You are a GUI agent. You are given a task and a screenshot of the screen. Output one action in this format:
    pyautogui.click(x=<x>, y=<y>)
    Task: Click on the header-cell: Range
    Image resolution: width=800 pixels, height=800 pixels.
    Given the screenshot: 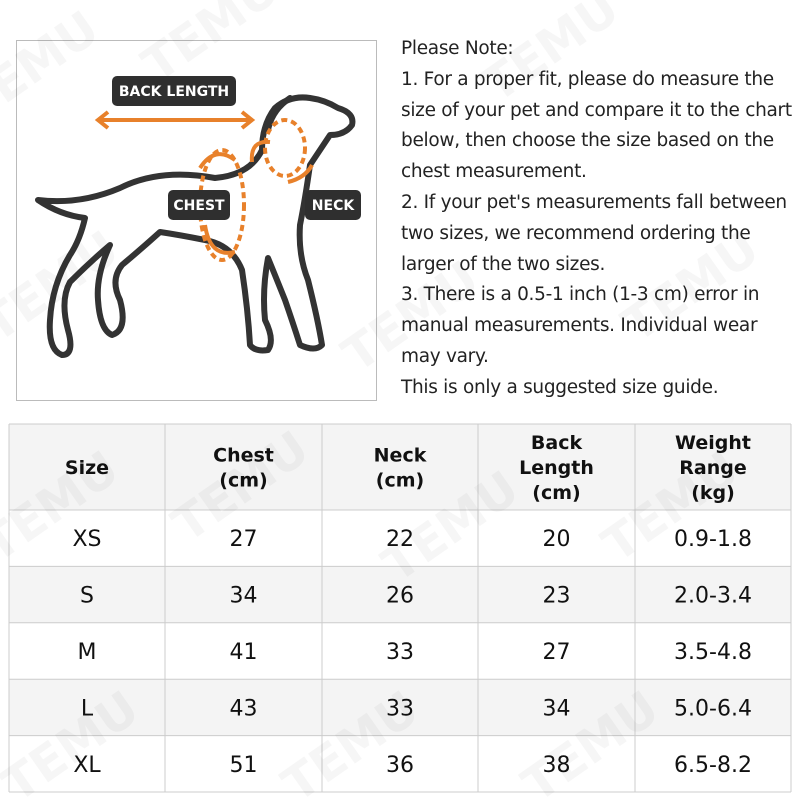 What is the action you would take?
    pyautogui.click(x=712, y=468)
    